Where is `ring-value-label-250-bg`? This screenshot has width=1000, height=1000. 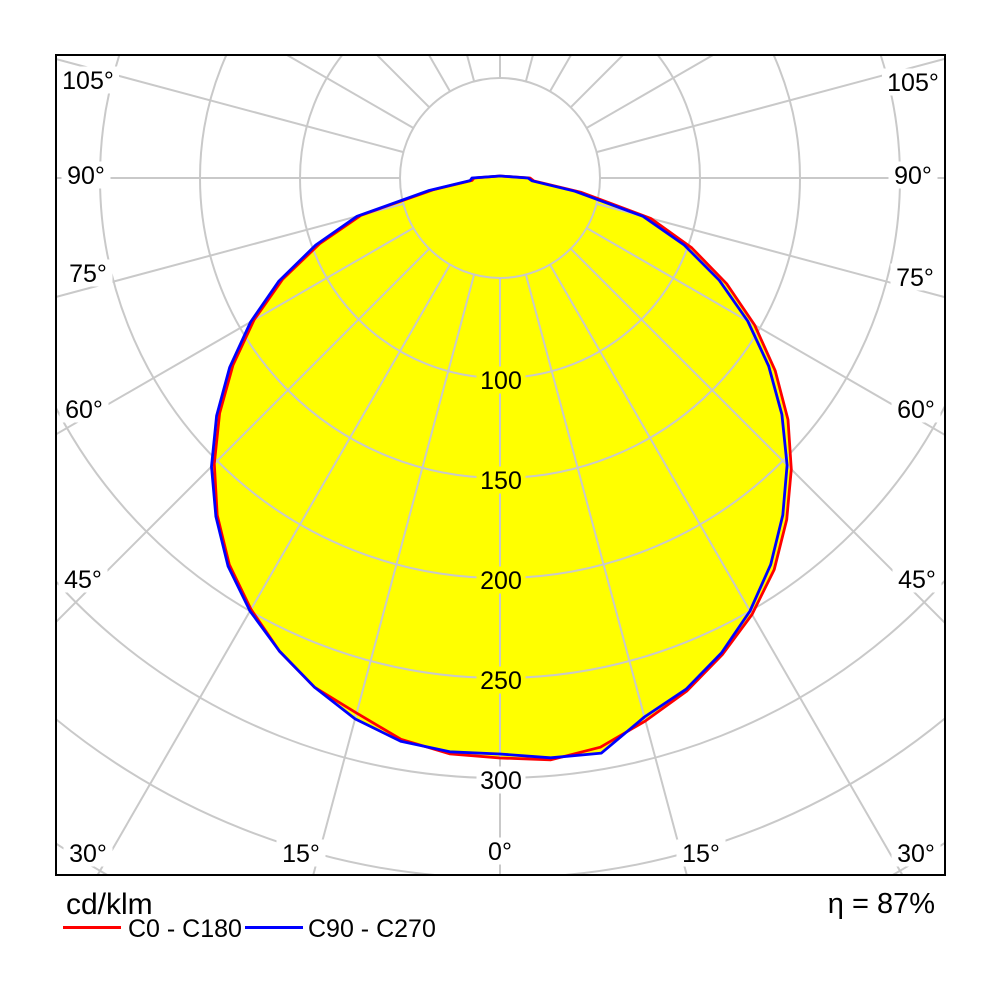
ring-value-label-250-bg is located at coordinates (501, 680).